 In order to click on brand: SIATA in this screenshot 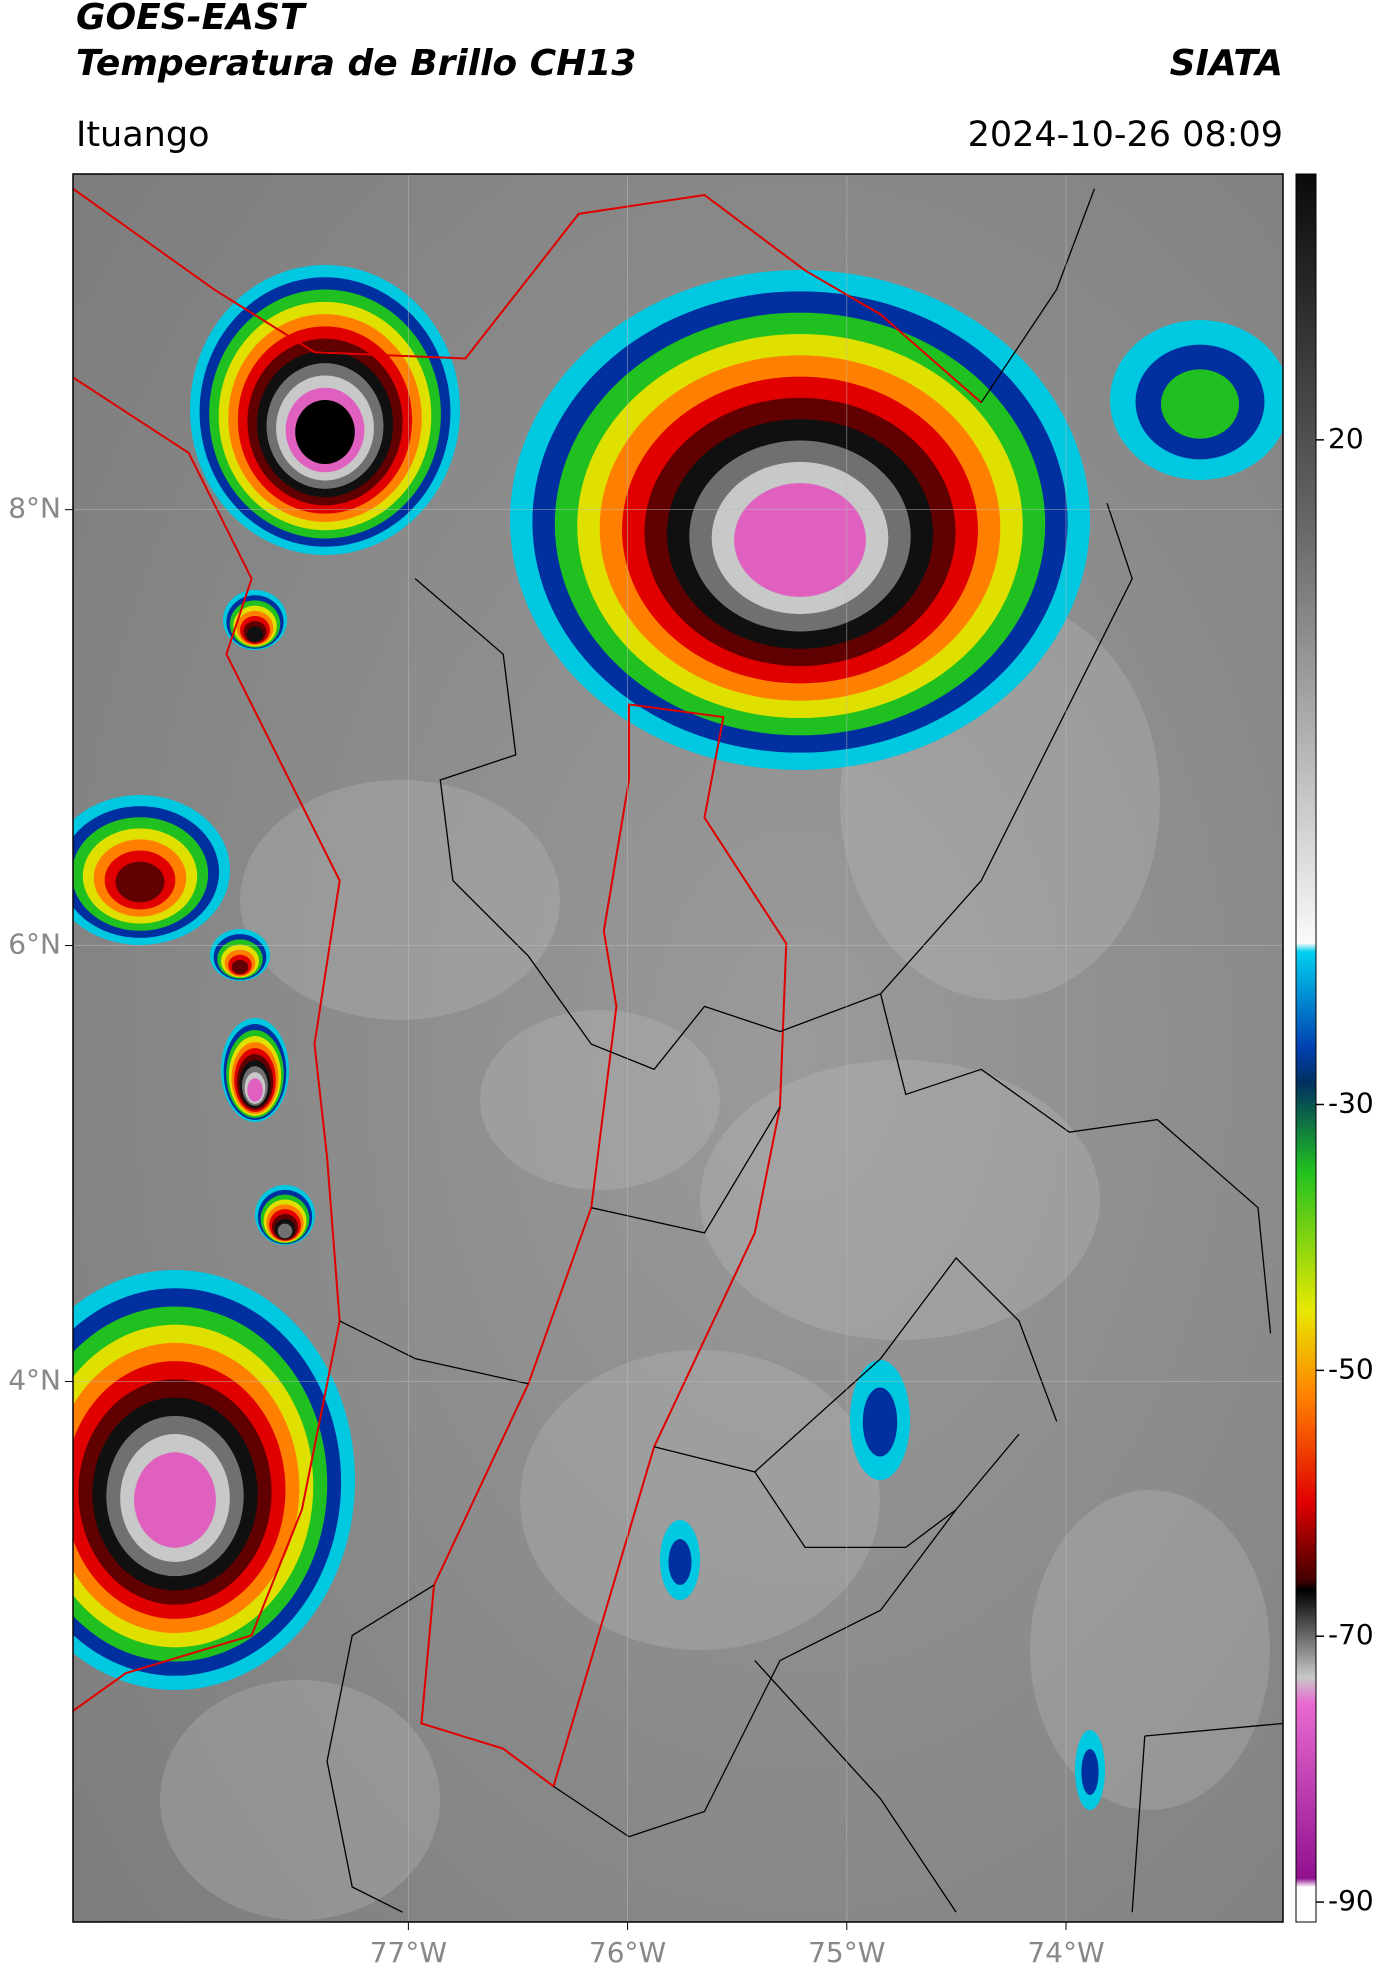, I will do `click(1226, 63)`.